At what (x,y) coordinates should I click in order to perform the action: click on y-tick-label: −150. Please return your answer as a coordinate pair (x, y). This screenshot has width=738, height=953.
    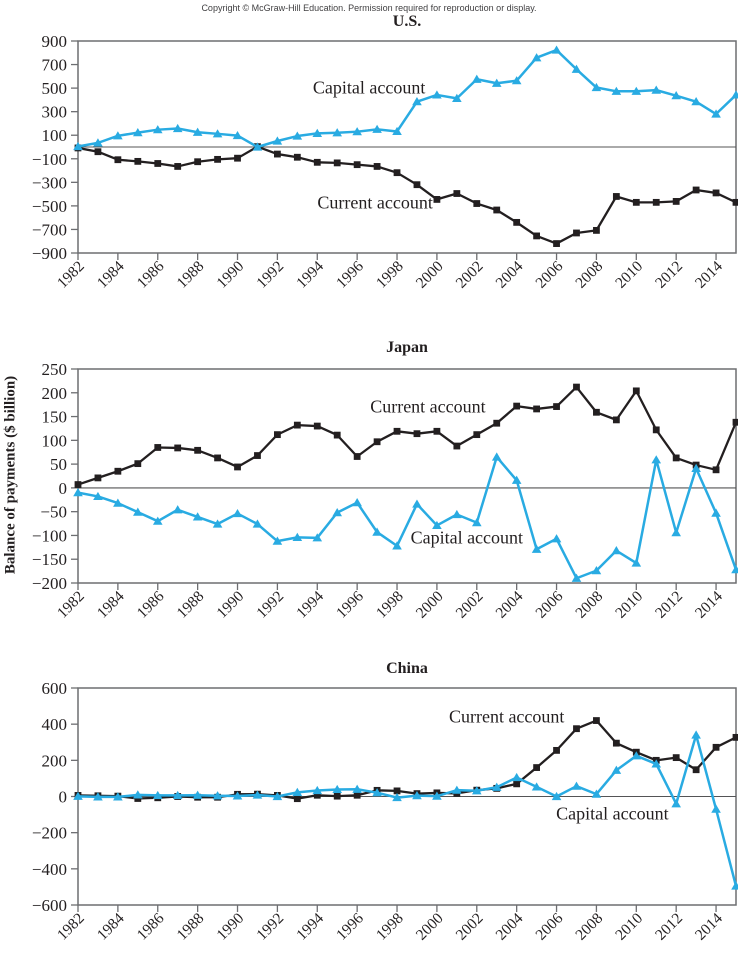
    Looking at the image, I should click on (49, 559).